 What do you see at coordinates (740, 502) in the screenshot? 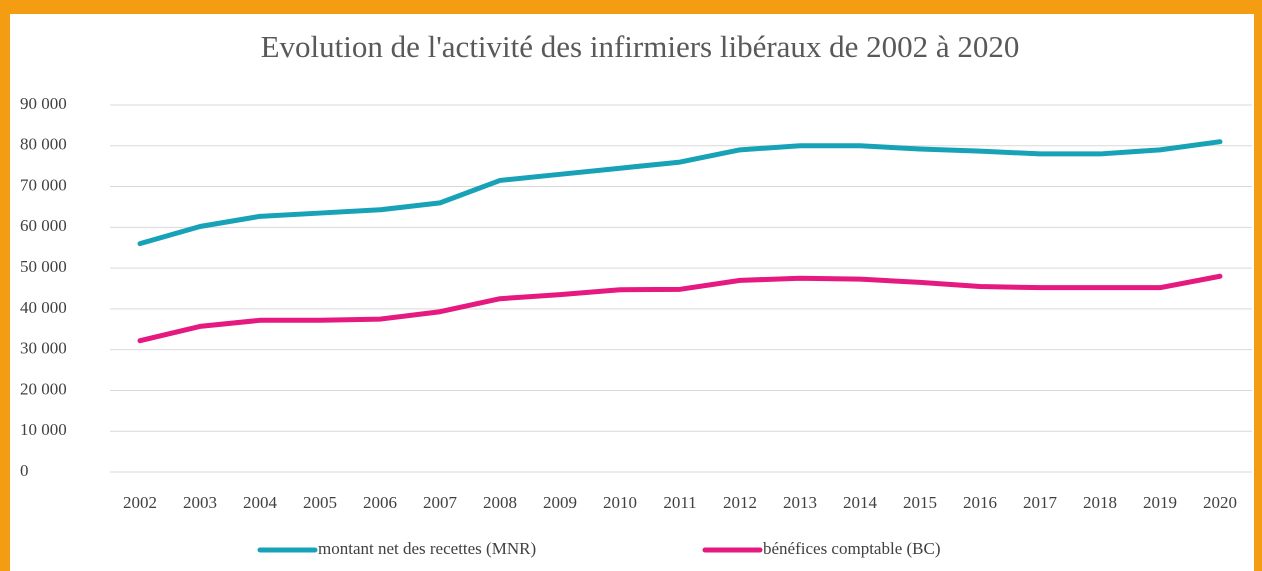
I see `x-tick-label: 2012` at bounding box center [740, 502].